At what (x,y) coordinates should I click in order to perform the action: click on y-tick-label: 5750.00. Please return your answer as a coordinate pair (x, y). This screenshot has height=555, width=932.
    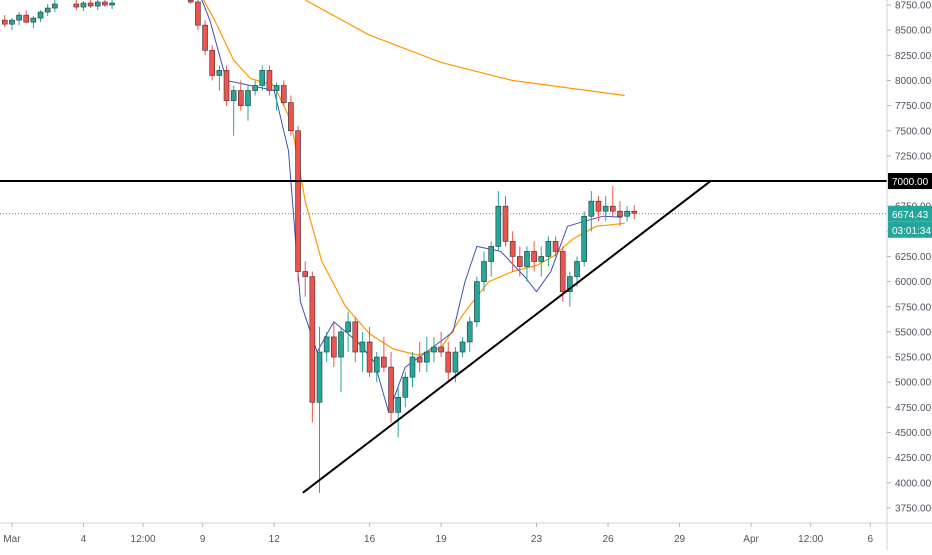
    Looking at the image, I should click on (913, 307).